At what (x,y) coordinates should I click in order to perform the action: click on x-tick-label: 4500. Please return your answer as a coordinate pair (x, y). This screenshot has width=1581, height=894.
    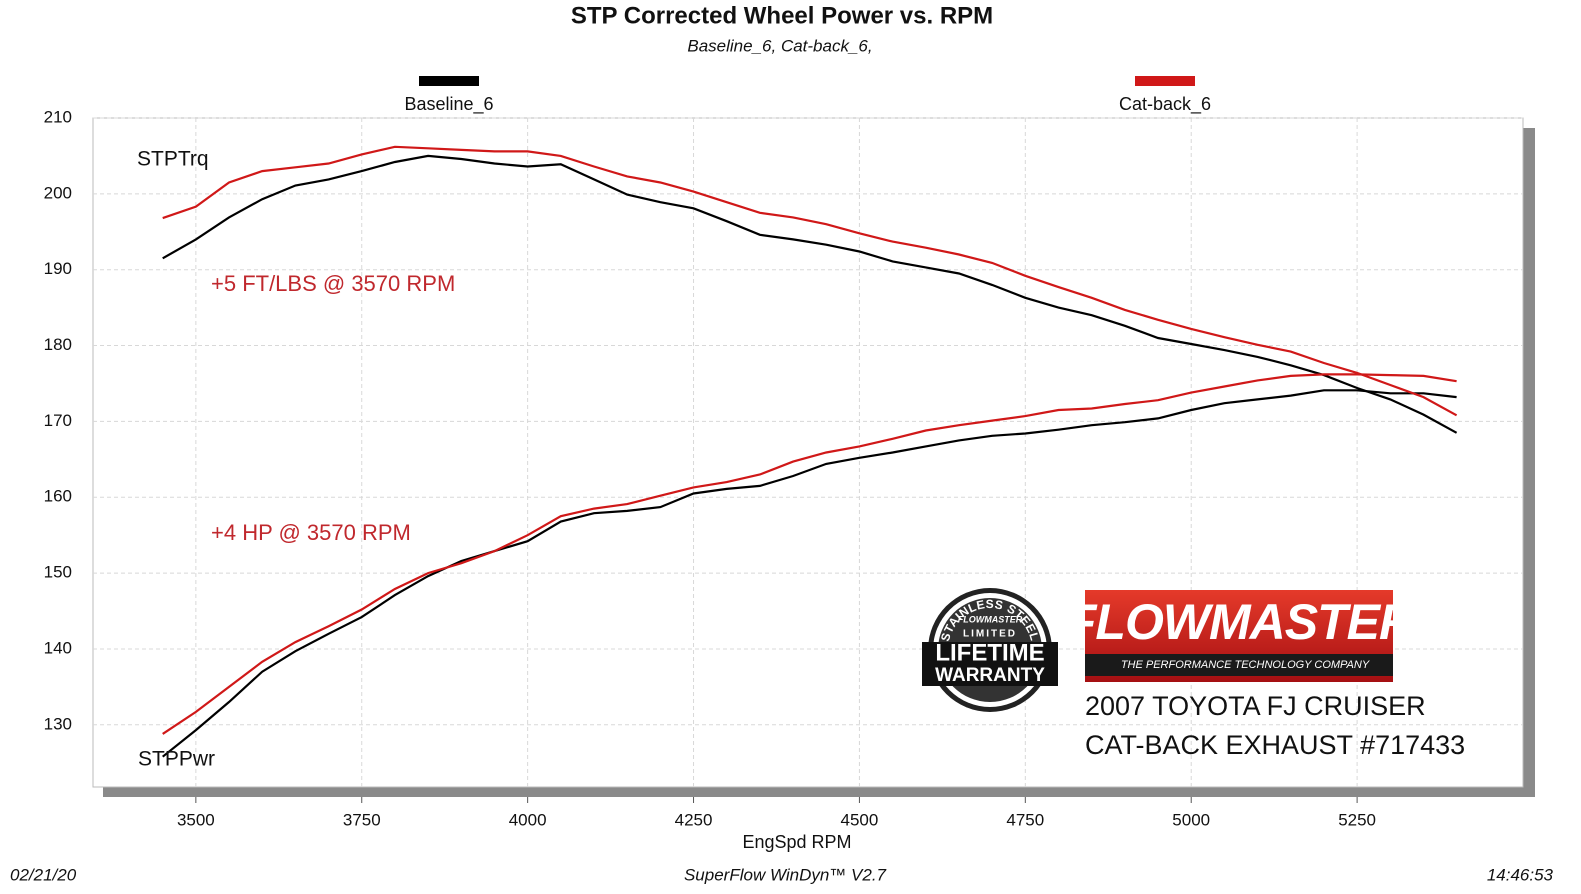
    Looking at the image, I should click on (860, 819).